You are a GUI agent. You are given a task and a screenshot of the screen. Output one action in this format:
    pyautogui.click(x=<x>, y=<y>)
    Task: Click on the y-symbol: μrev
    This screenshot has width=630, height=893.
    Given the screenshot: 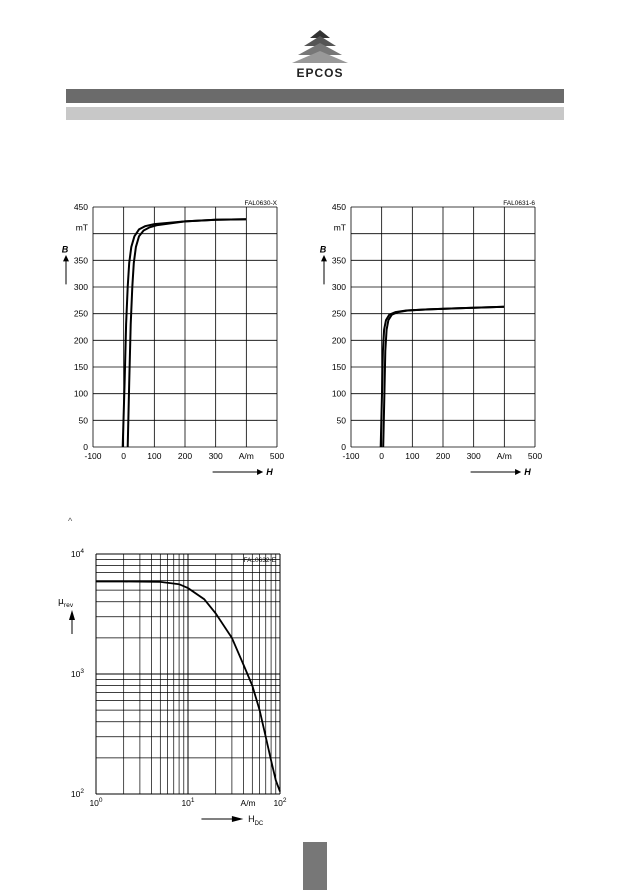 What is the action you would take?
    pyautogui.click(x=66, y=603)
    